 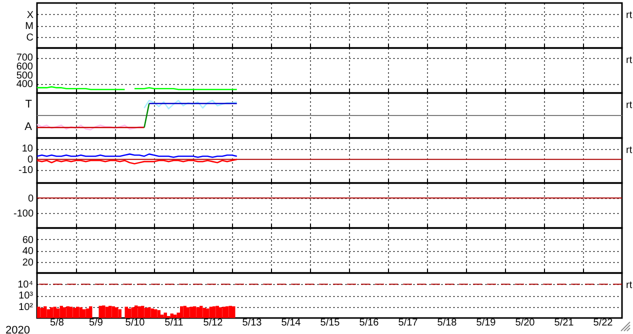 I want to click on x-tick-label: 5/22, so click(x=603, y=323).